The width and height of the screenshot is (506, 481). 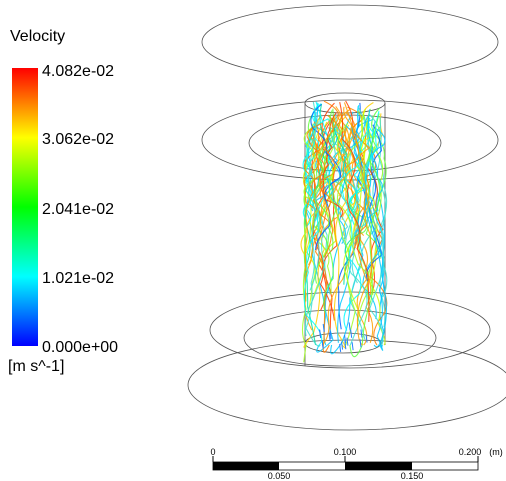 What do you see at coordinates (78, 139) in the screenshot?
I see `legend-label: 3.062e-02` at bounding box center [78, 139].